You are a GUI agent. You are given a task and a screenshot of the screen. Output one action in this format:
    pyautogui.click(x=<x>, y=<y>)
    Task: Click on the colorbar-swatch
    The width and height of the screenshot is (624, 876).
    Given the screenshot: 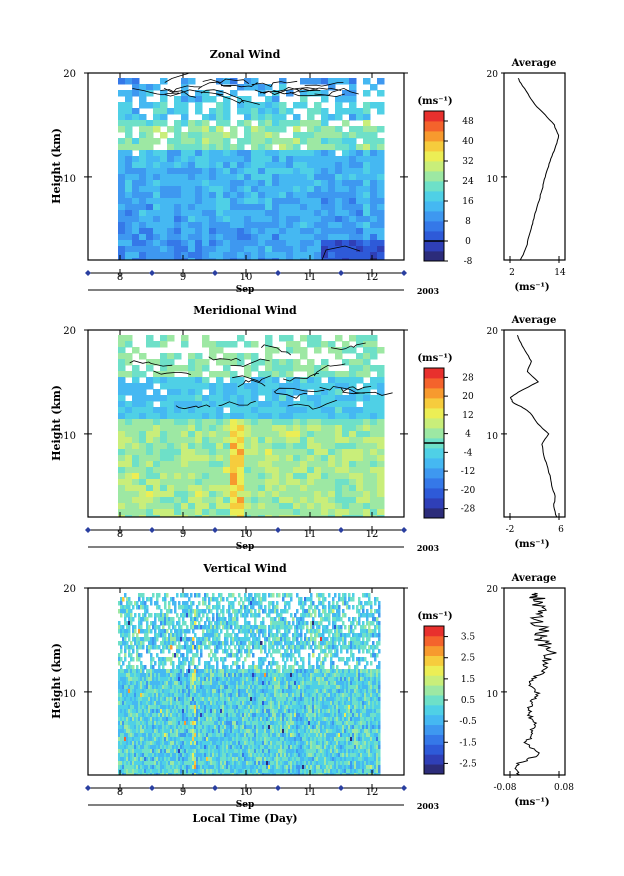 What is the action you would take?
    pyautogui.click(x=434, y=383)
    